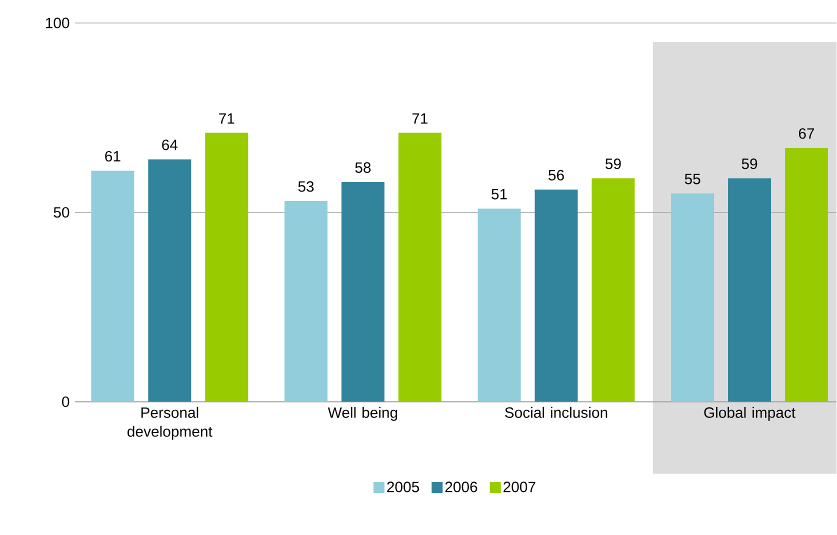  What do you see at coordinates (556, 175) in the screenshot?
I see `data-label: 56` at bounding box center [556, 175].